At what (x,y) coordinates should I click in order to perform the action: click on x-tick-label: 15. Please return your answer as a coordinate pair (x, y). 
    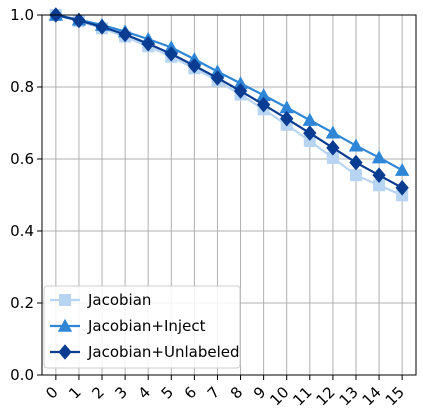
    Looking at the image, I should click on (395, 396).